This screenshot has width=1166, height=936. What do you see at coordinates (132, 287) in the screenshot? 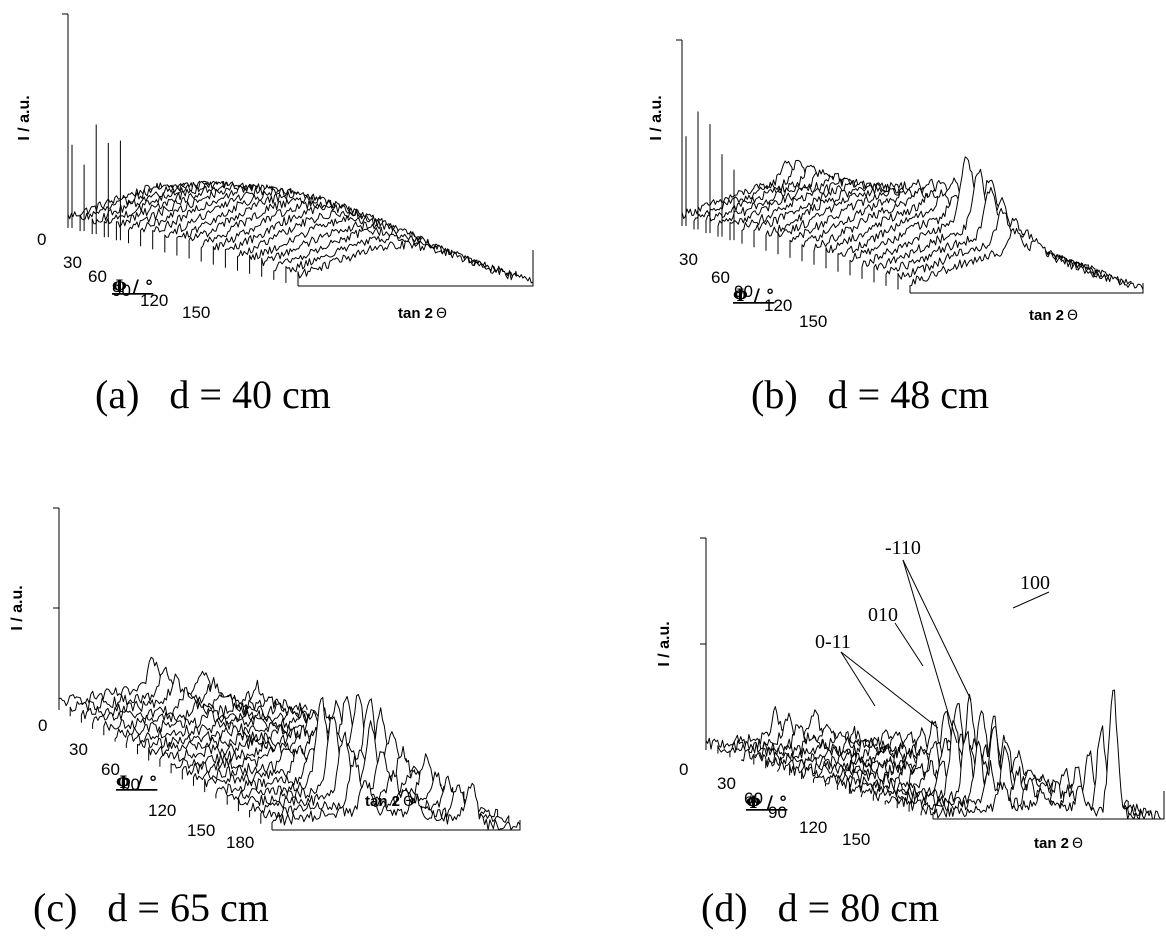
I see `panel-a-depth-label: Φ / °` at bounding box center [132, 287].